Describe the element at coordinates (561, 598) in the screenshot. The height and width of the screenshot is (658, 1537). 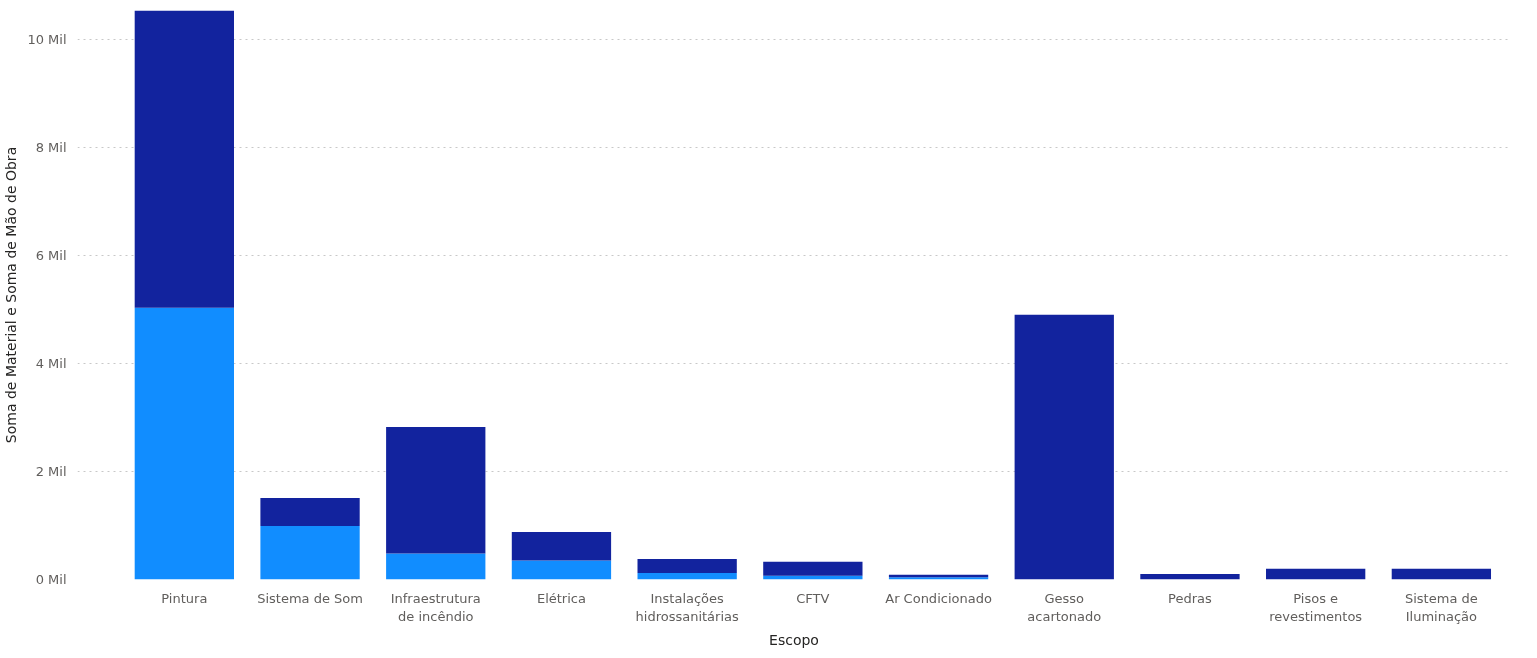
I see `x-tick-label: Elétrica` at that location.